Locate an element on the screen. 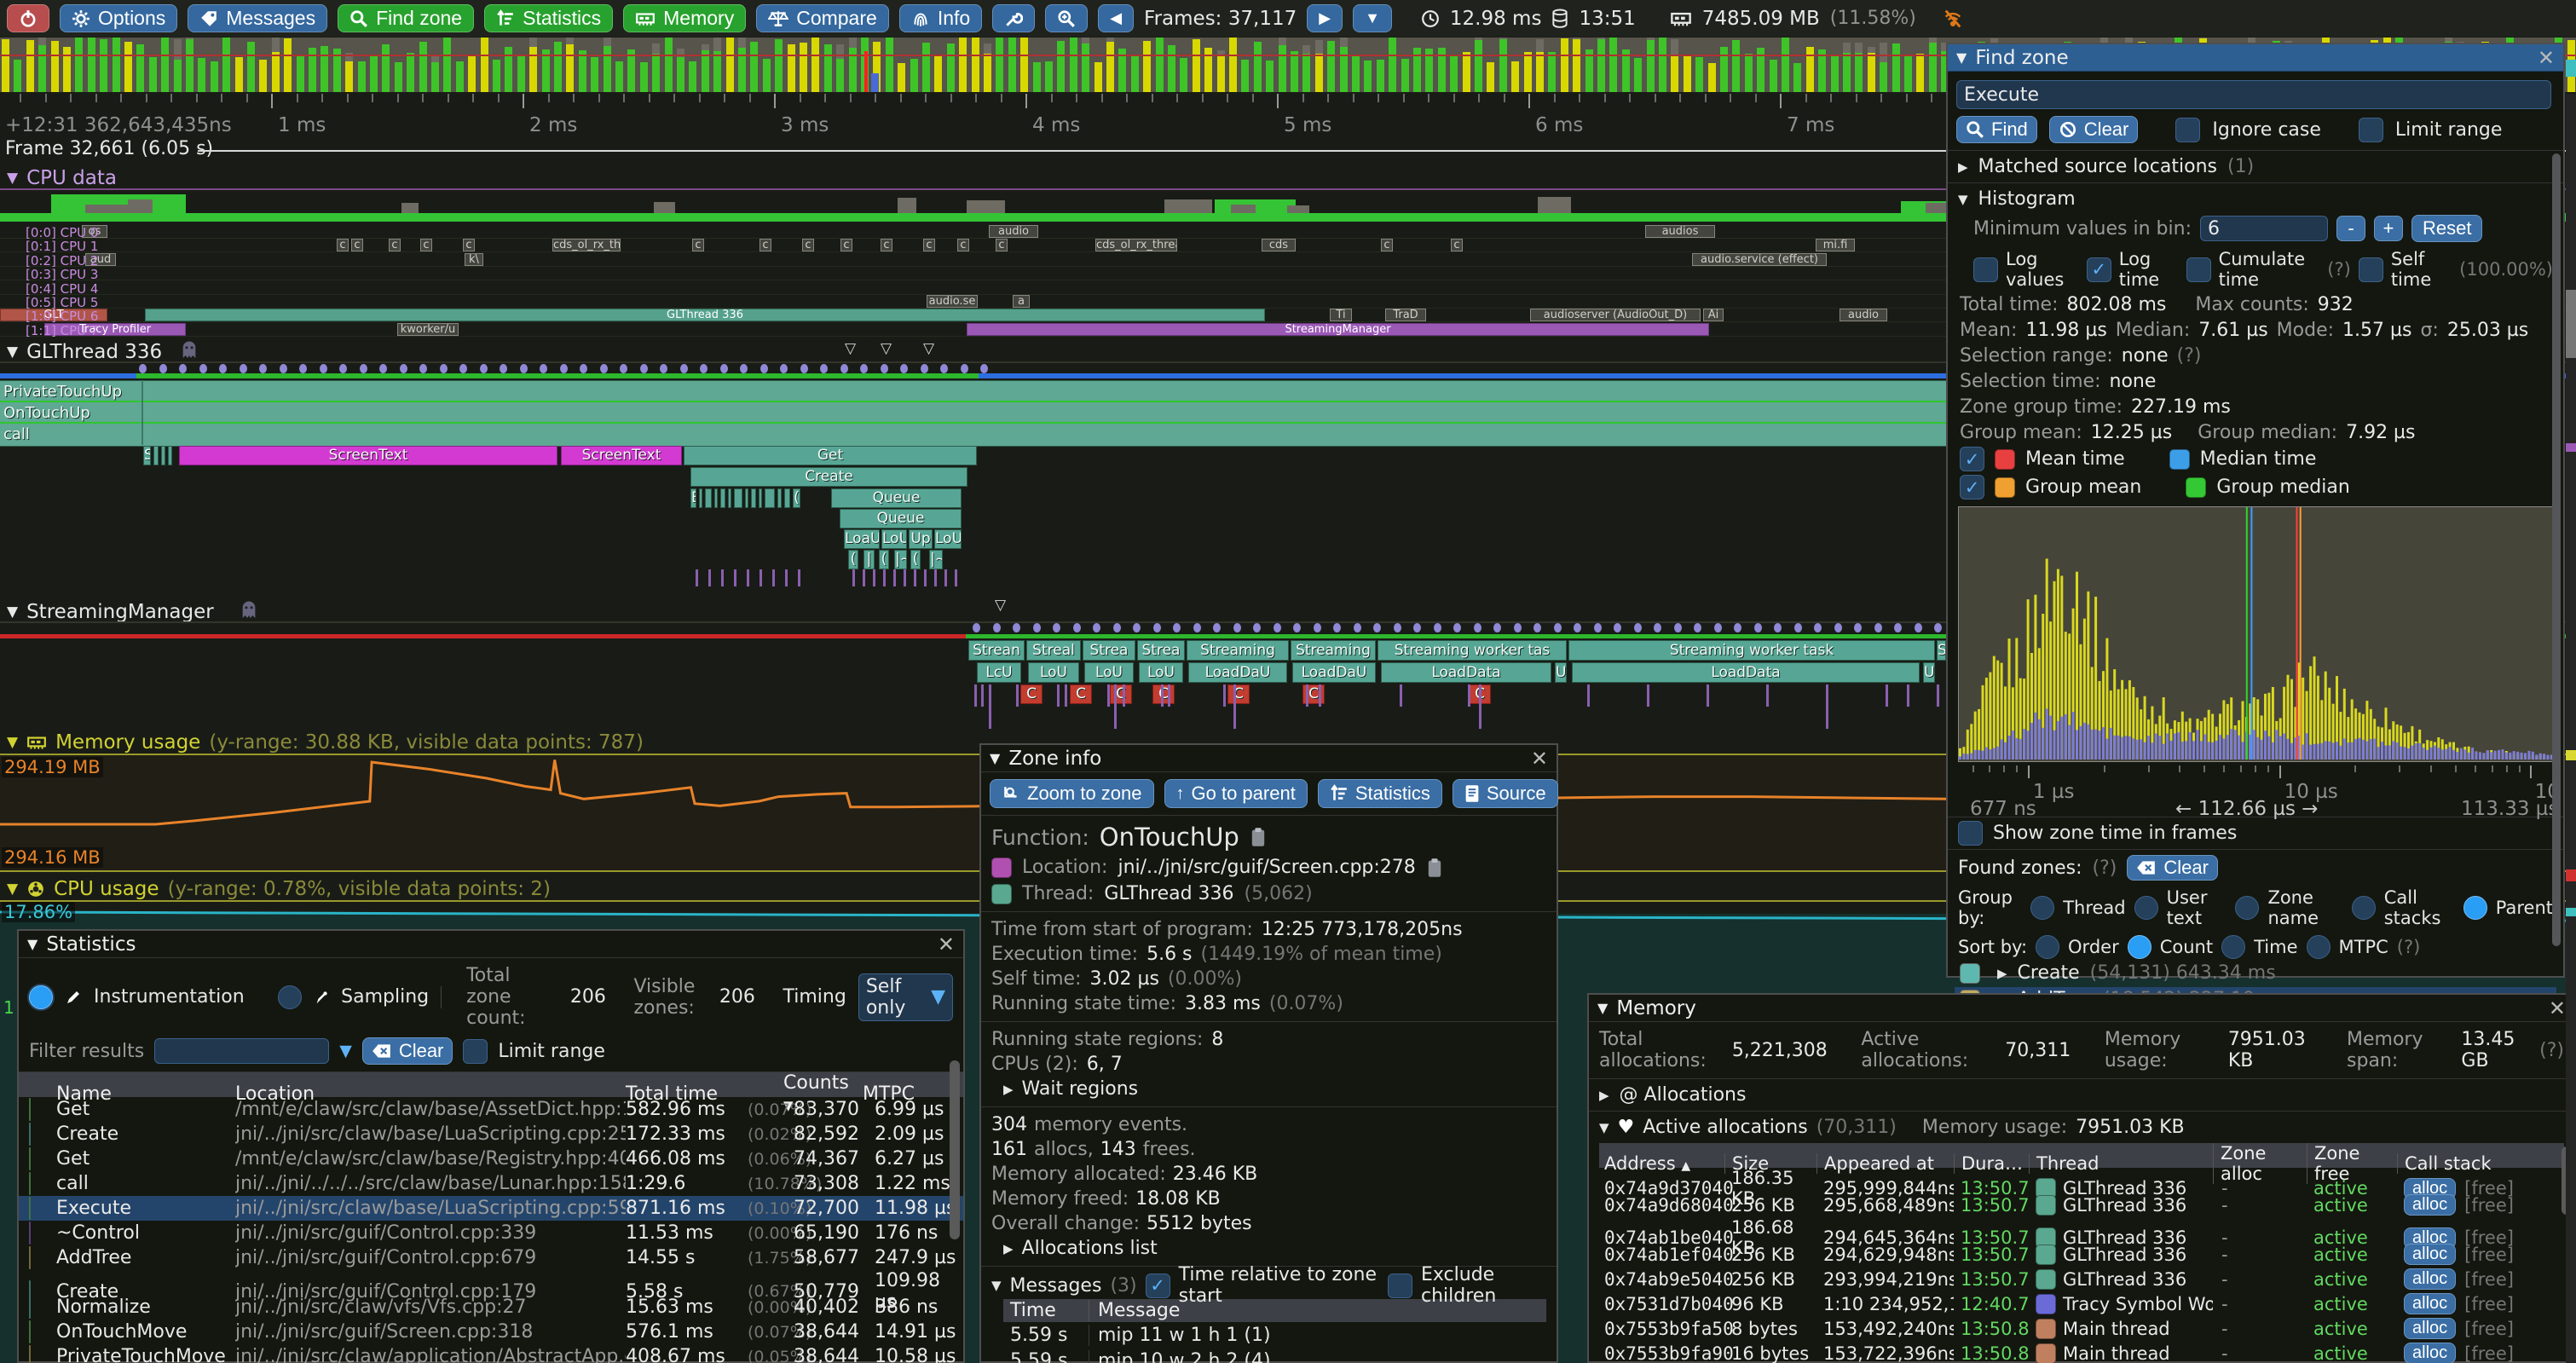  timeline-zone: Create is located at coordinates (828, 477).